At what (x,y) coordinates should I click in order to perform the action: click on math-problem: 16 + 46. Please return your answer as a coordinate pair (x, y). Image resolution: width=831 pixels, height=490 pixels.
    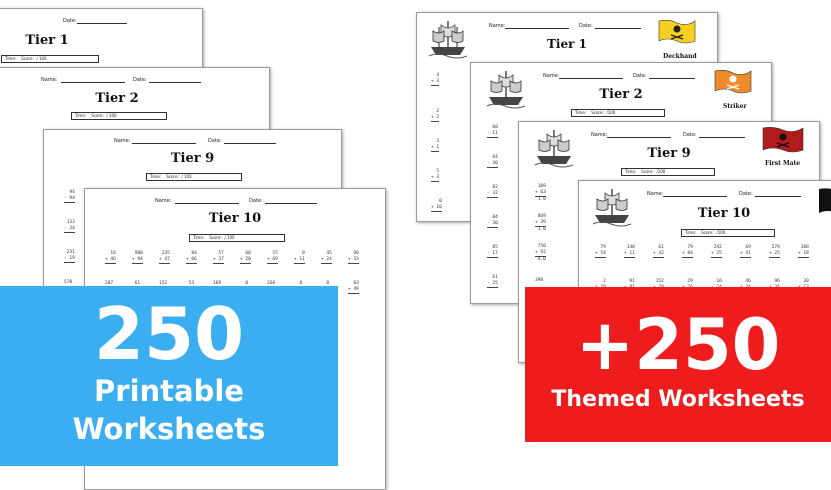
    Looking at the image, I should click on (110, 257).